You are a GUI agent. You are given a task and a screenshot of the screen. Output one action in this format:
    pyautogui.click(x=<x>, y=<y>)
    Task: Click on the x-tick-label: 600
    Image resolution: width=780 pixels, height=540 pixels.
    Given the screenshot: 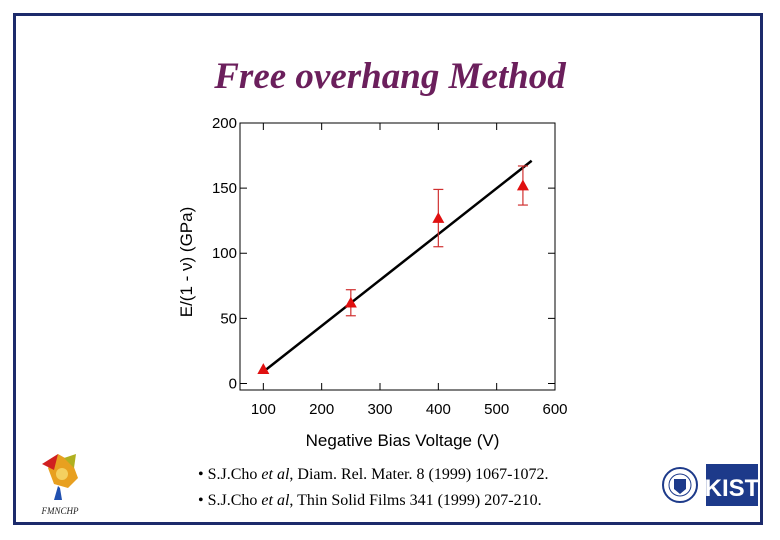 What is the action you would take?
    pyautogui.click(x=554, y=409)
    